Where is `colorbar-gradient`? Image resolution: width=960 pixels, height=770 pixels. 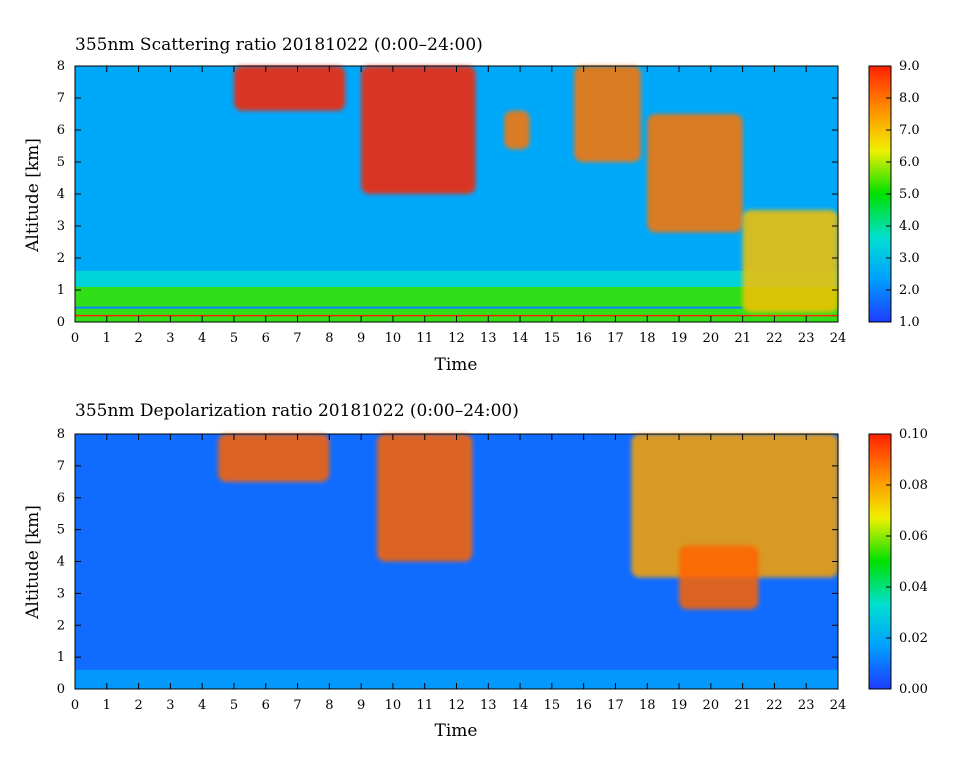 colorbar-gradient is located at coordinates (880, 561).